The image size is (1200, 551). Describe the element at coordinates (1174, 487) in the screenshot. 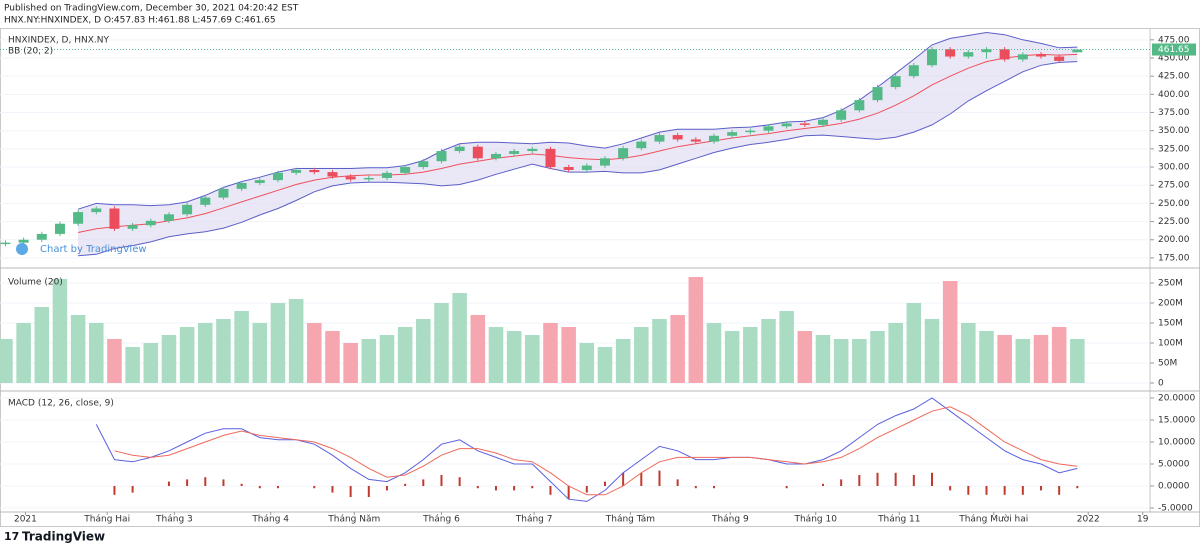

I see `y-tick-label: 0.0000` at that location.